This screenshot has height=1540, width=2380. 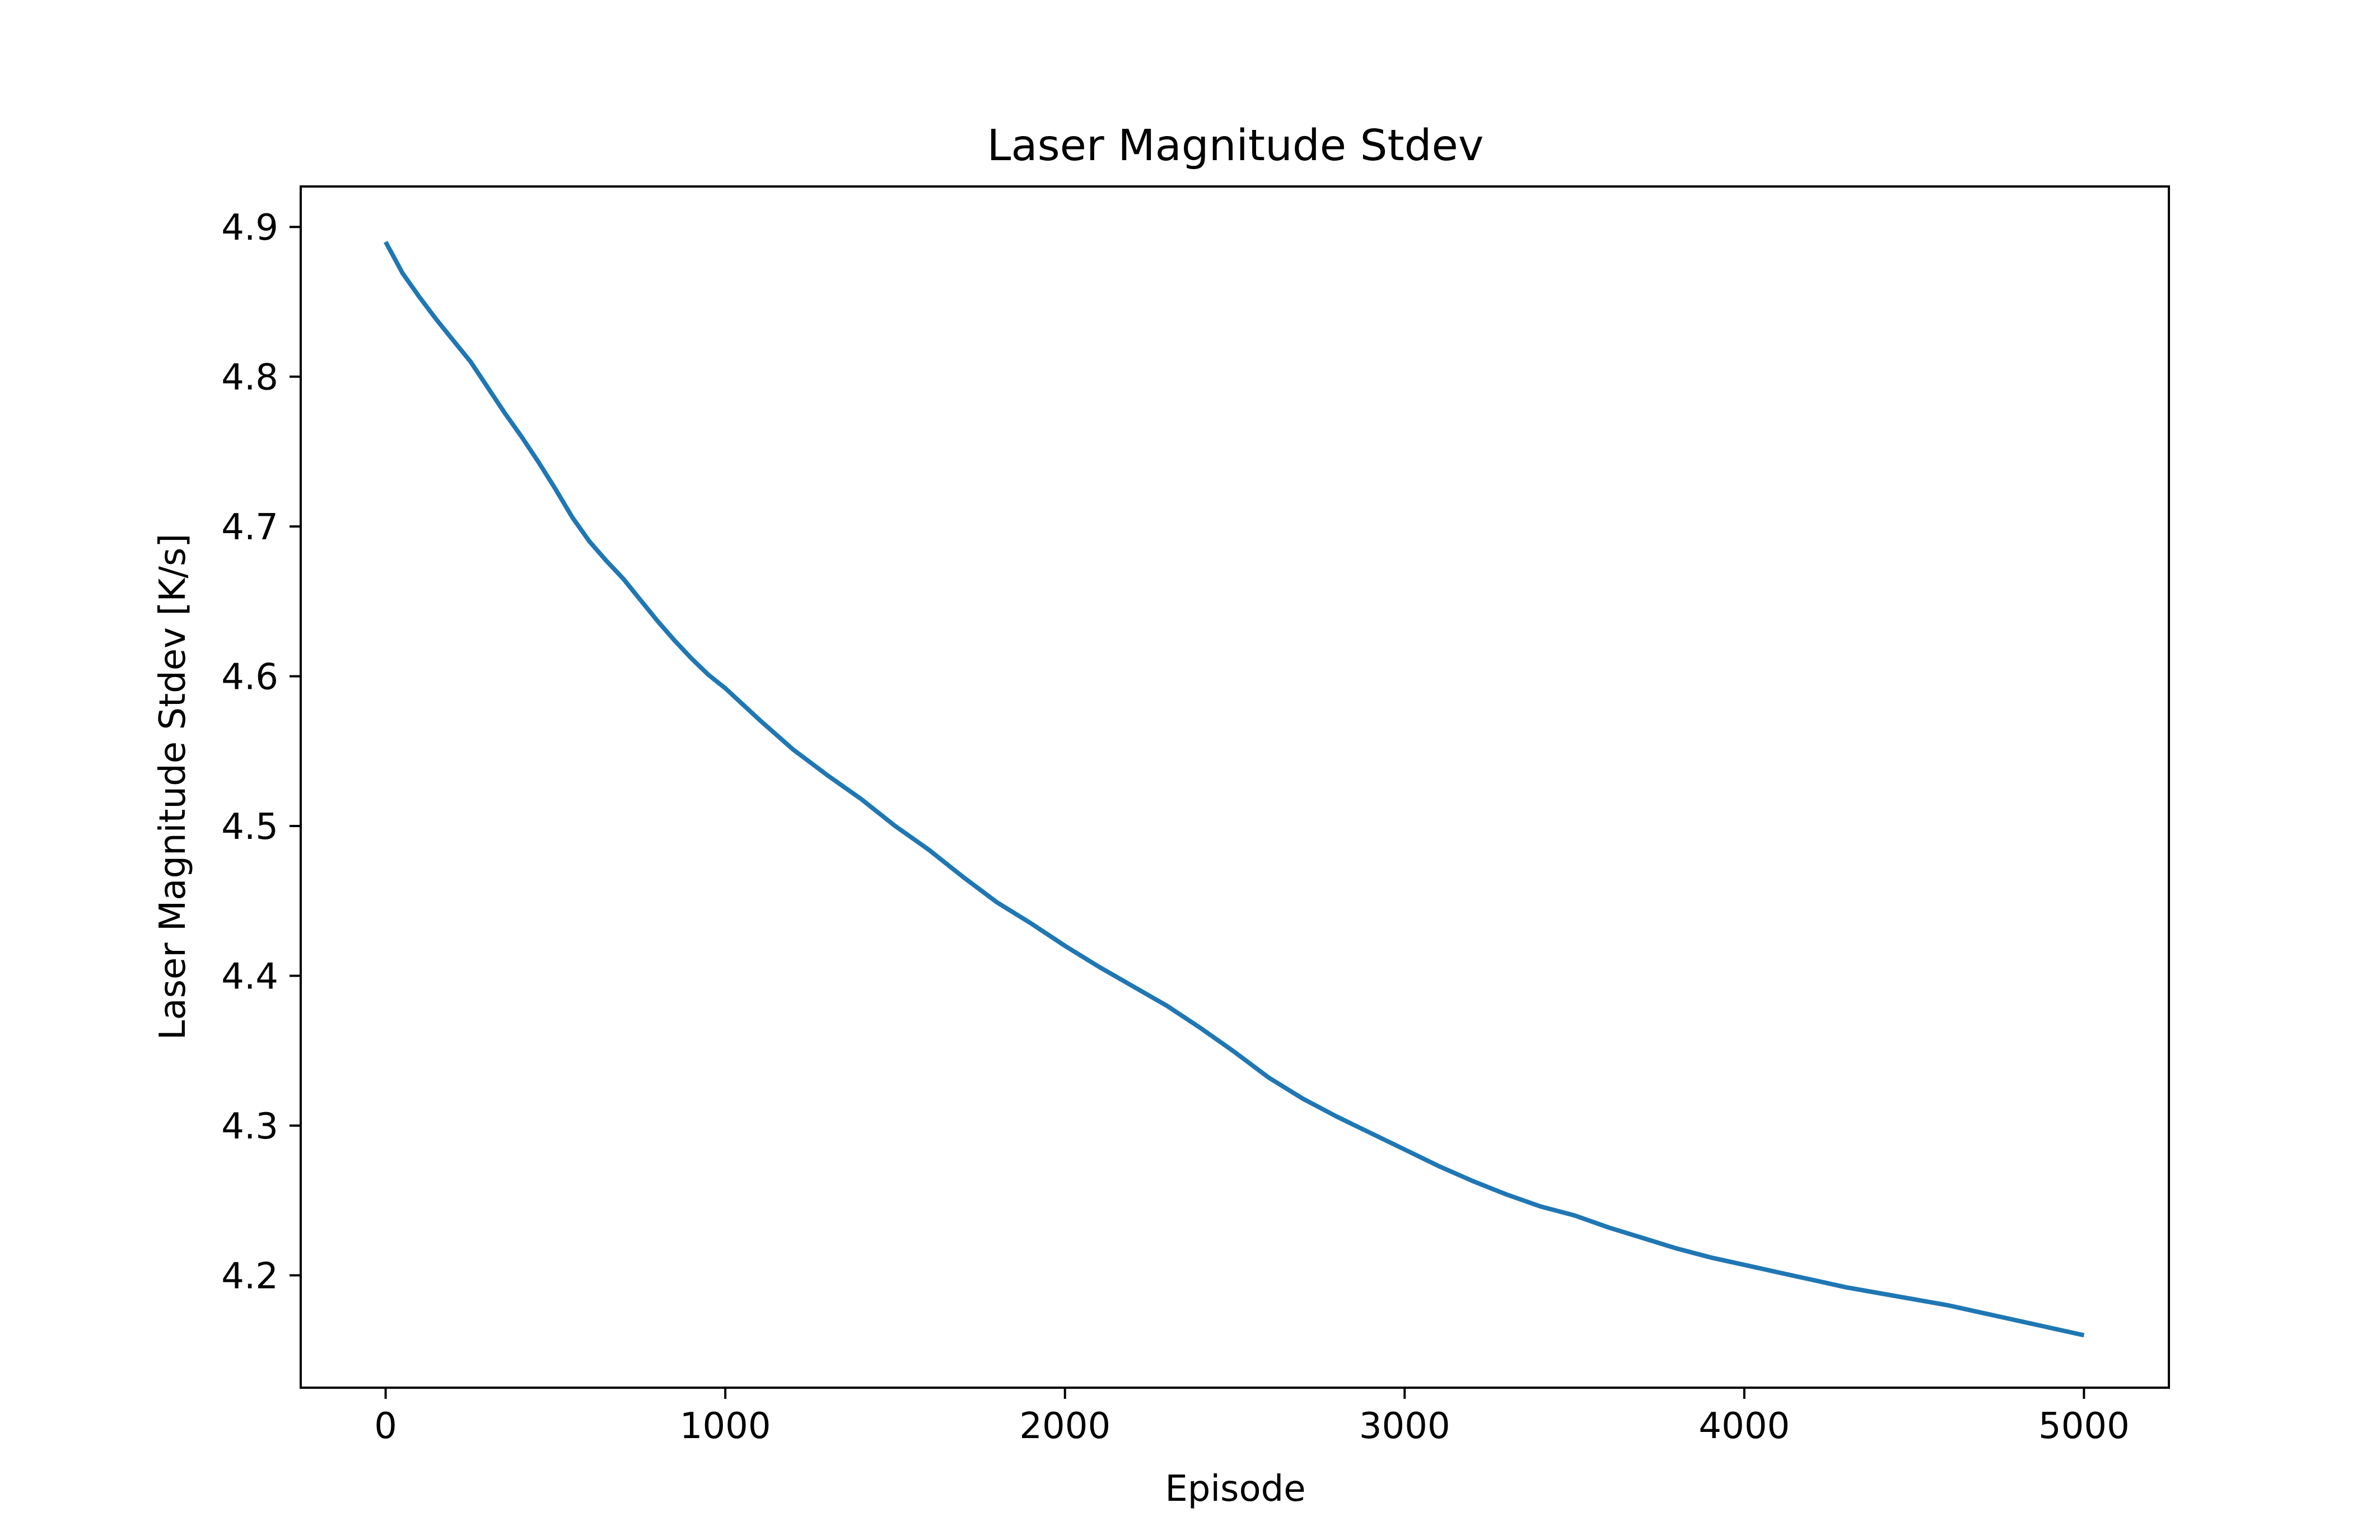 I want to click on y-axis-label: Laser Magnitude Stdev [K/s], so click(x=173, y=787).